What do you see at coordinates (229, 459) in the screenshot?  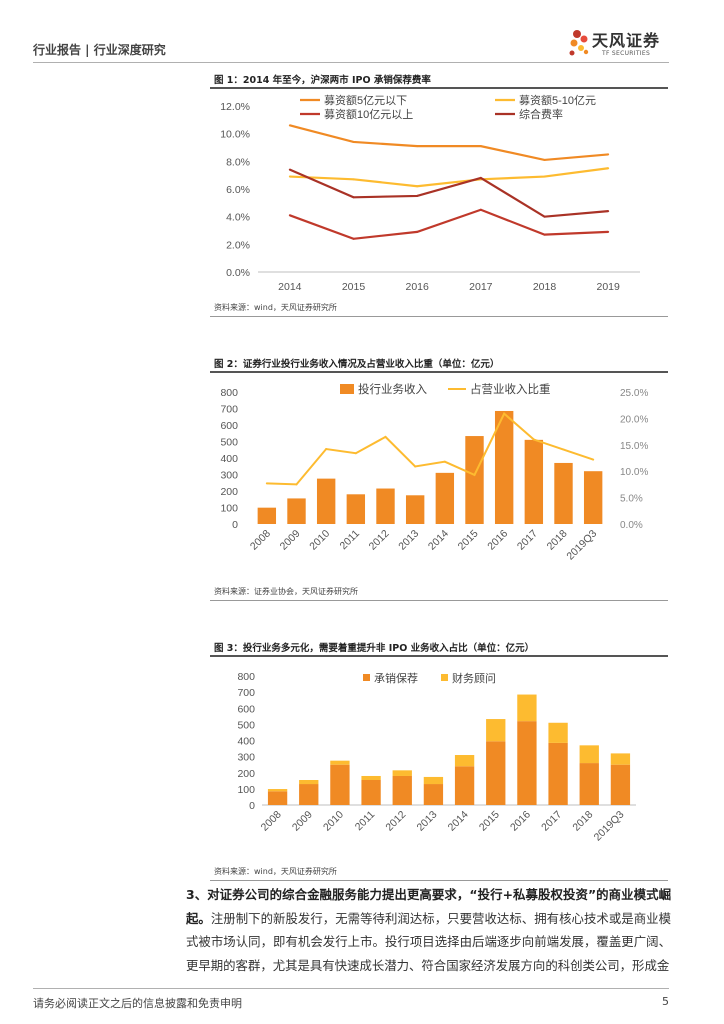 I see `y-tick-label: 400` at bounding box center [229, 459].